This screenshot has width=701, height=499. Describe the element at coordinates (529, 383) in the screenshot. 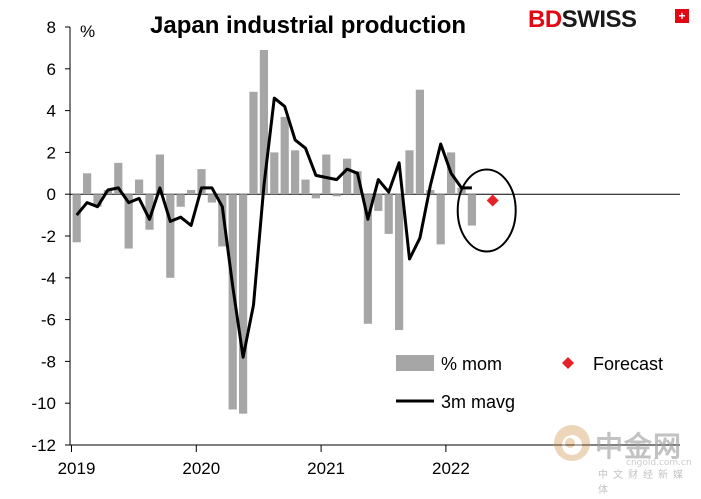

I see `legend: % mom Forecast 3m mavg` at that location.